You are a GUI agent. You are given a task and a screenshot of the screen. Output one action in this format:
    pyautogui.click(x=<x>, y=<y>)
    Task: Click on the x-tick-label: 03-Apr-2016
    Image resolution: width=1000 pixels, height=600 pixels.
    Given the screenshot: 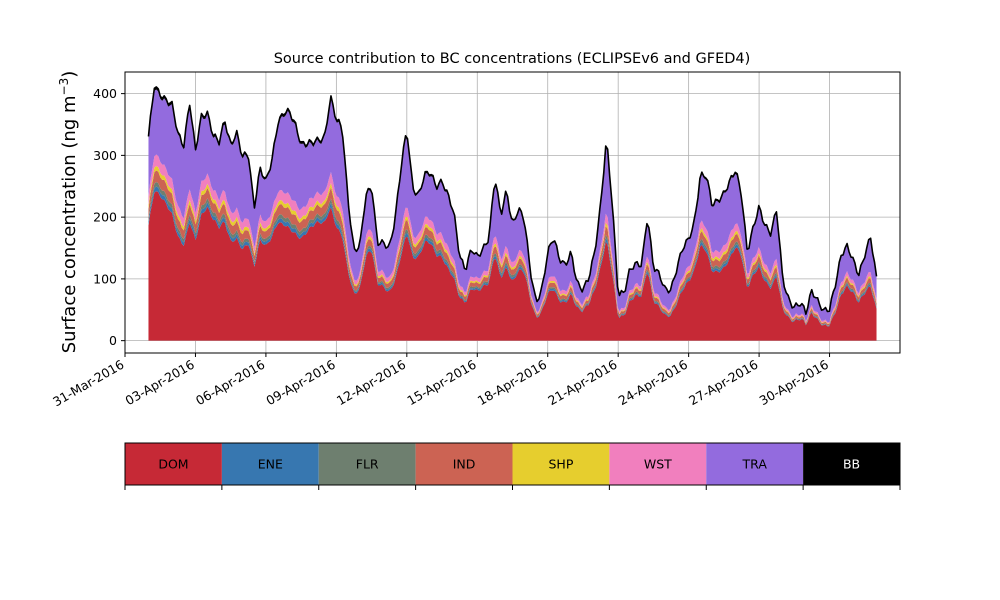 What is the action you would take?
    pyautogui.click(x=160, y=383)
    